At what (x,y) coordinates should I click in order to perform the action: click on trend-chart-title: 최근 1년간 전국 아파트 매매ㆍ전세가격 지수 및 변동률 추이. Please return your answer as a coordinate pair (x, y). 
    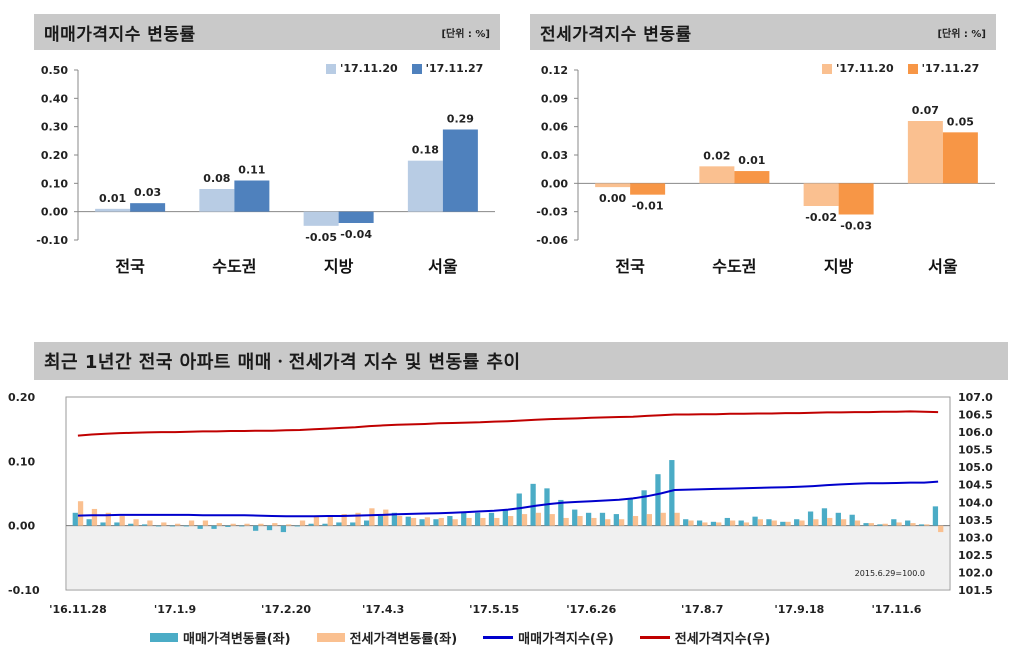
    Looking at the image, I should click on (282, 362).